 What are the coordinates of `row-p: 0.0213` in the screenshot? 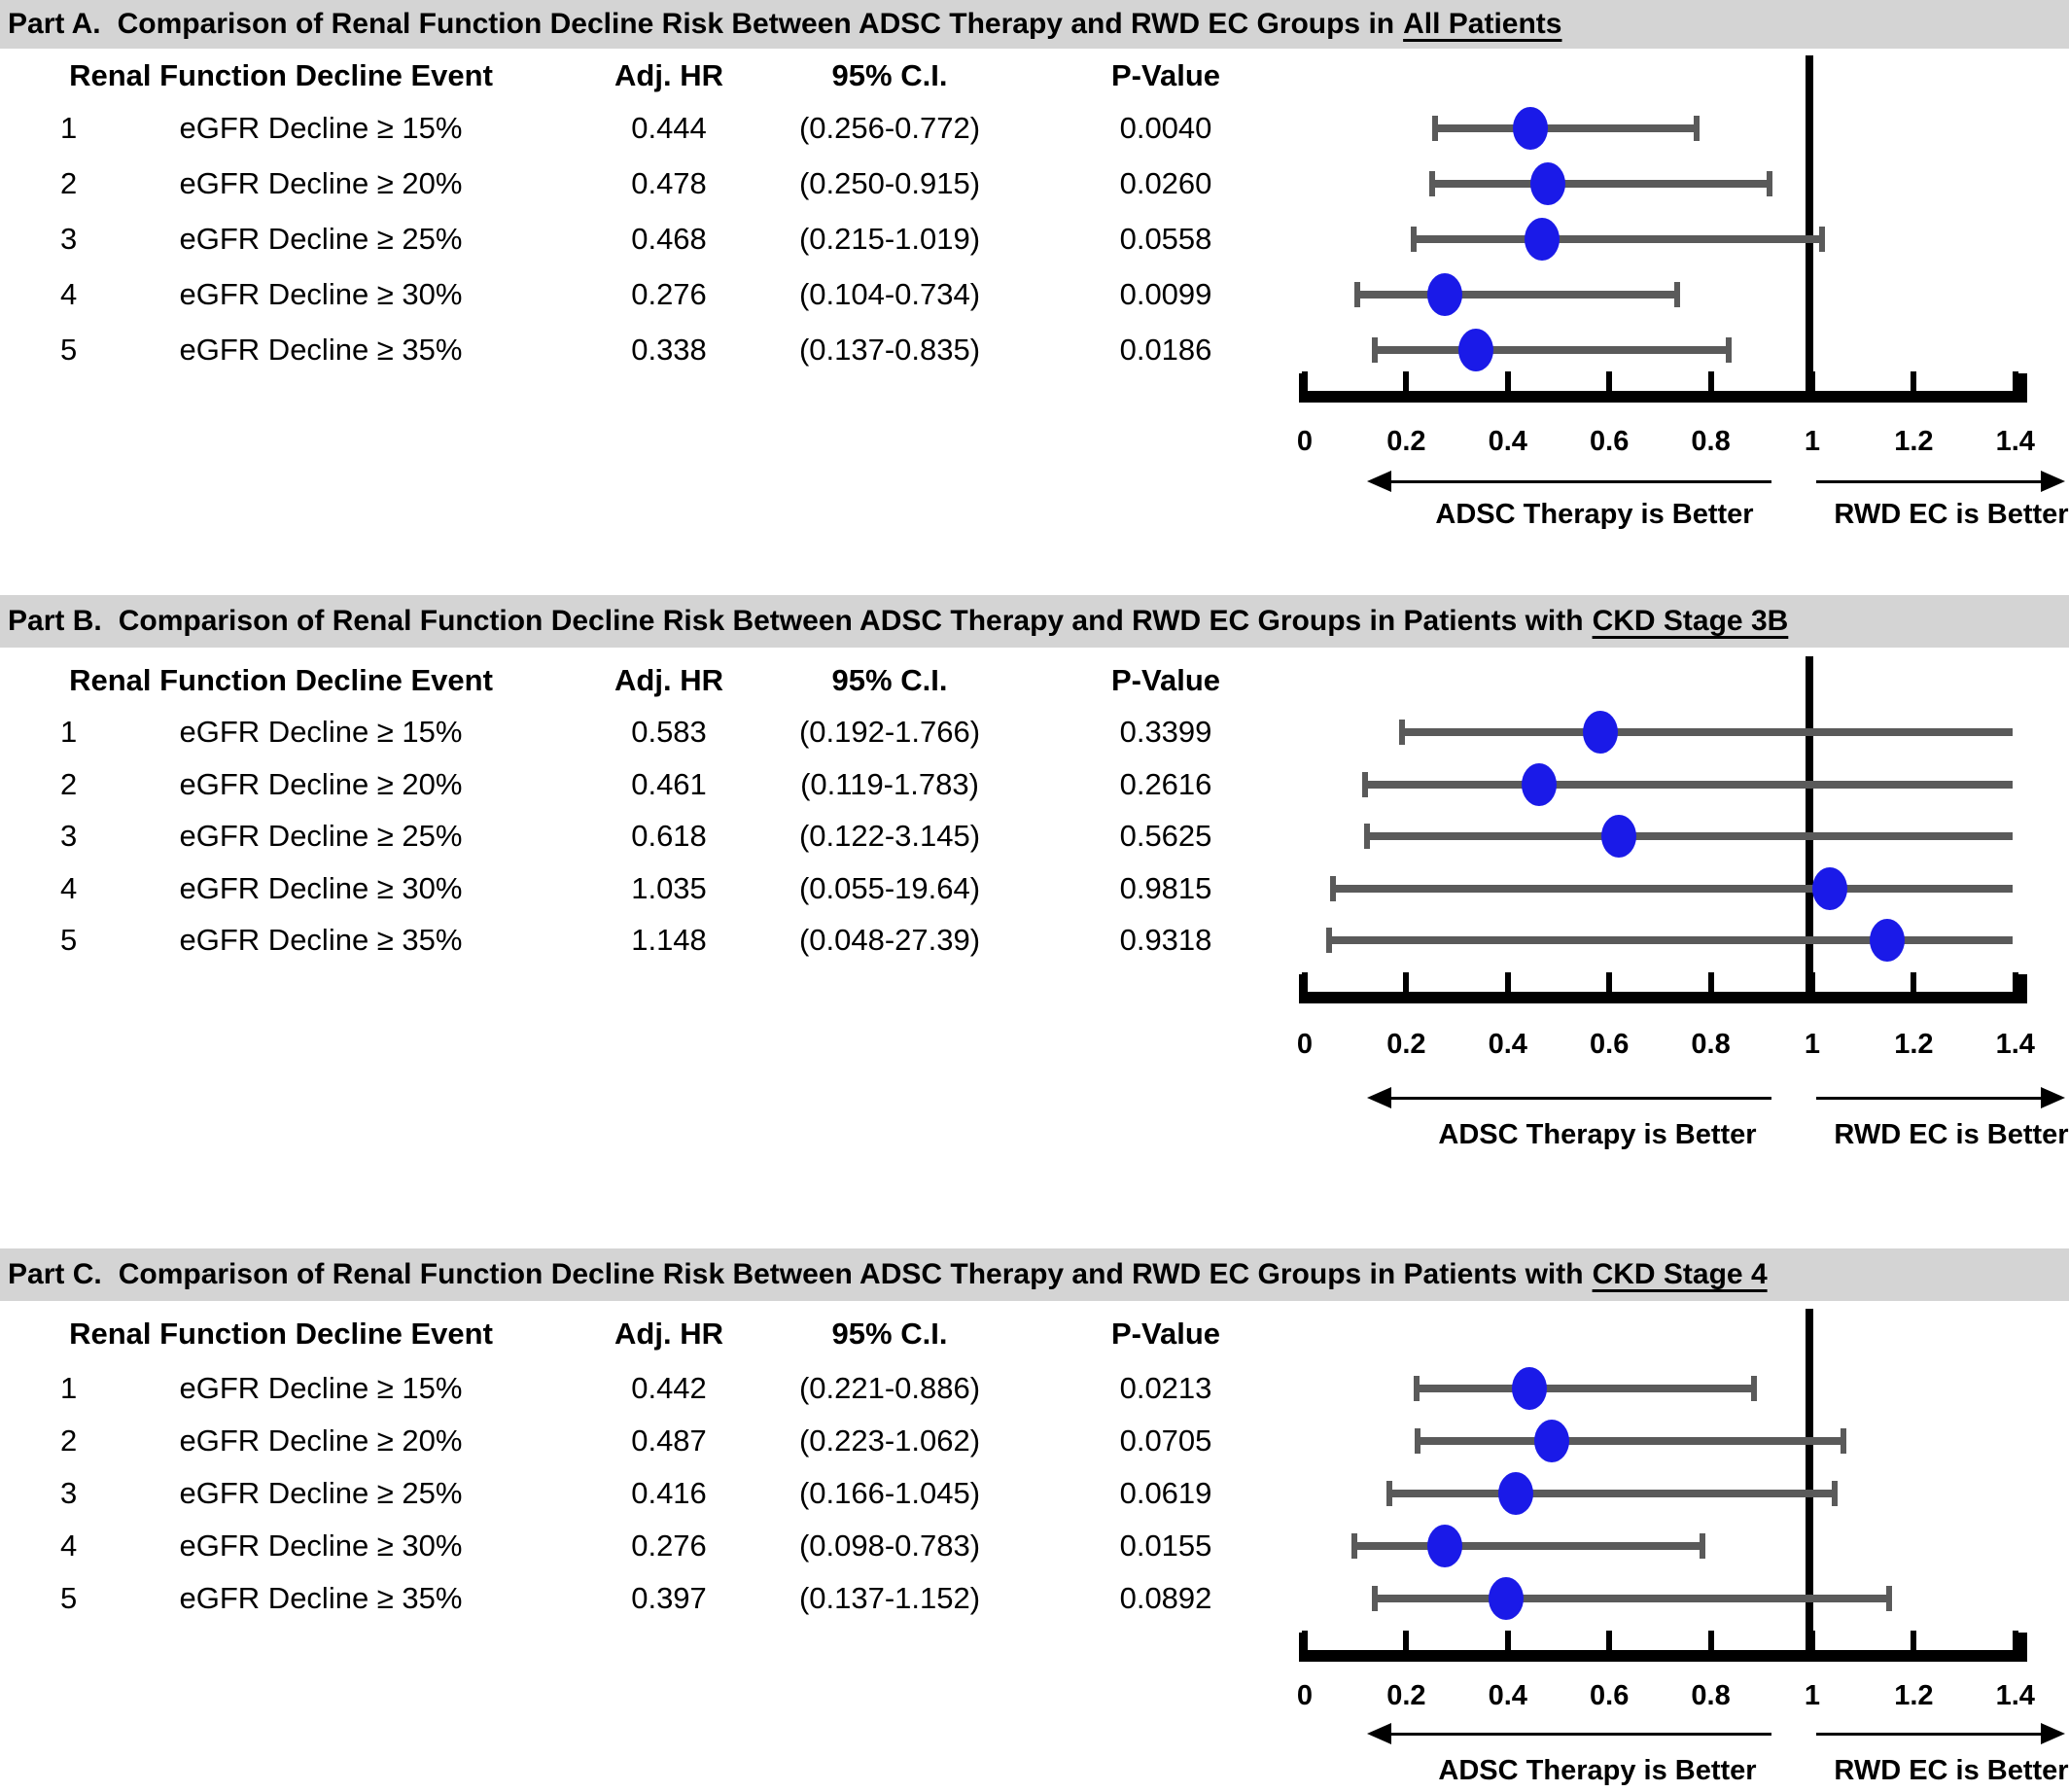 It's located at (1165, 1388).